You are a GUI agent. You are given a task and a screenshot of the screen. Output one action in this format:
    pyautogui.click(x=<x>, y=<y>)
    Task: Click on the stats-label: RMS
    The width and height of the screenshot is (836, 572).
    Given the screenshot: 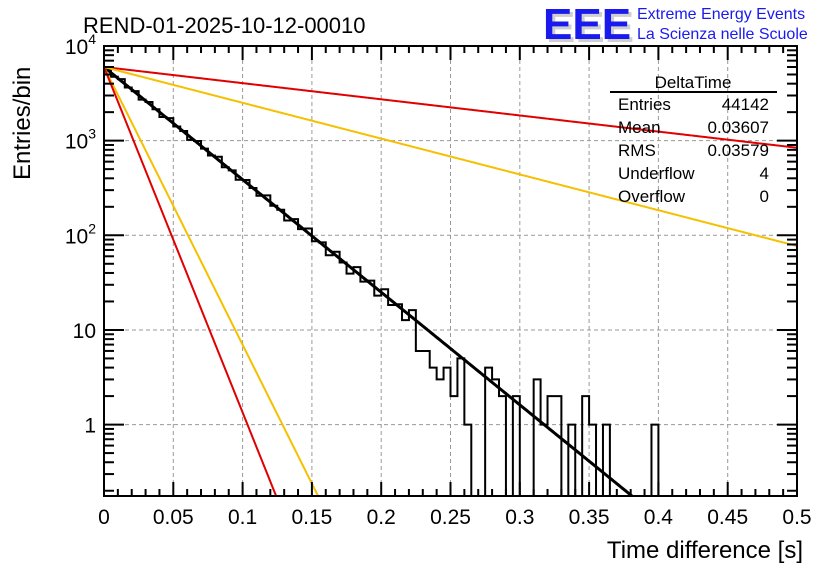 What is the action you would take?
    pyautogui.click(x=637, y=150)
    